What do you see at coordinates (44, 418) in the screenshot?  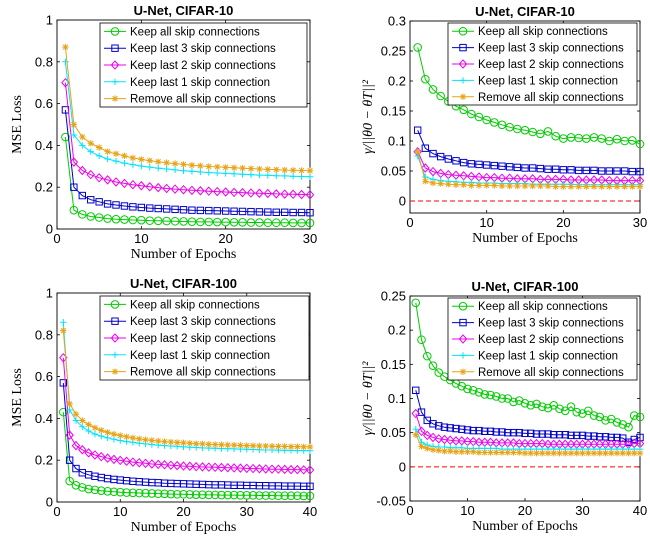 I see `y-tick-label: 0.4` at bounding box center [44, 418].